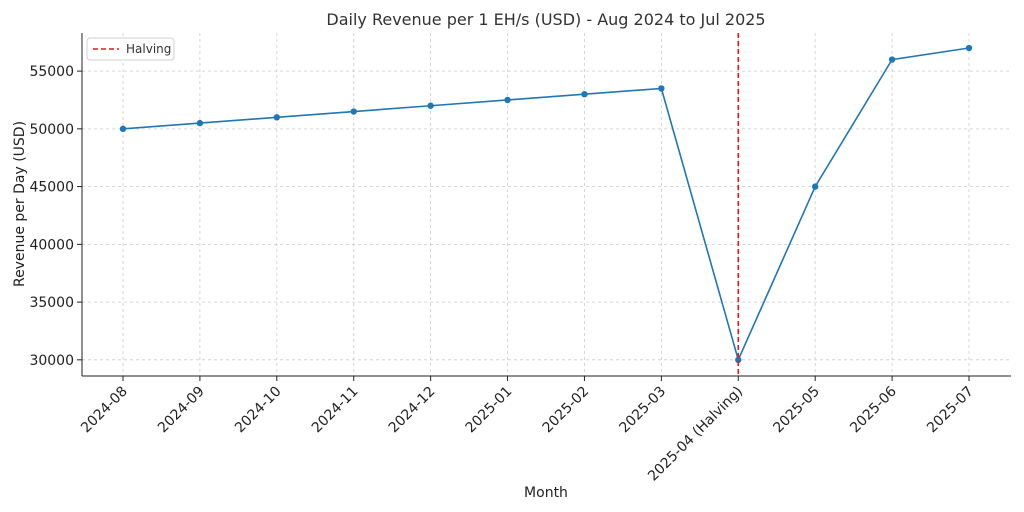 The height and width of the screenshot is (512, 1024). What do you see at coordinates (20, 204) in the screenshot?
I see `y-axis-label: Revenue per Day (USD)` at bounding box center [20, 204].